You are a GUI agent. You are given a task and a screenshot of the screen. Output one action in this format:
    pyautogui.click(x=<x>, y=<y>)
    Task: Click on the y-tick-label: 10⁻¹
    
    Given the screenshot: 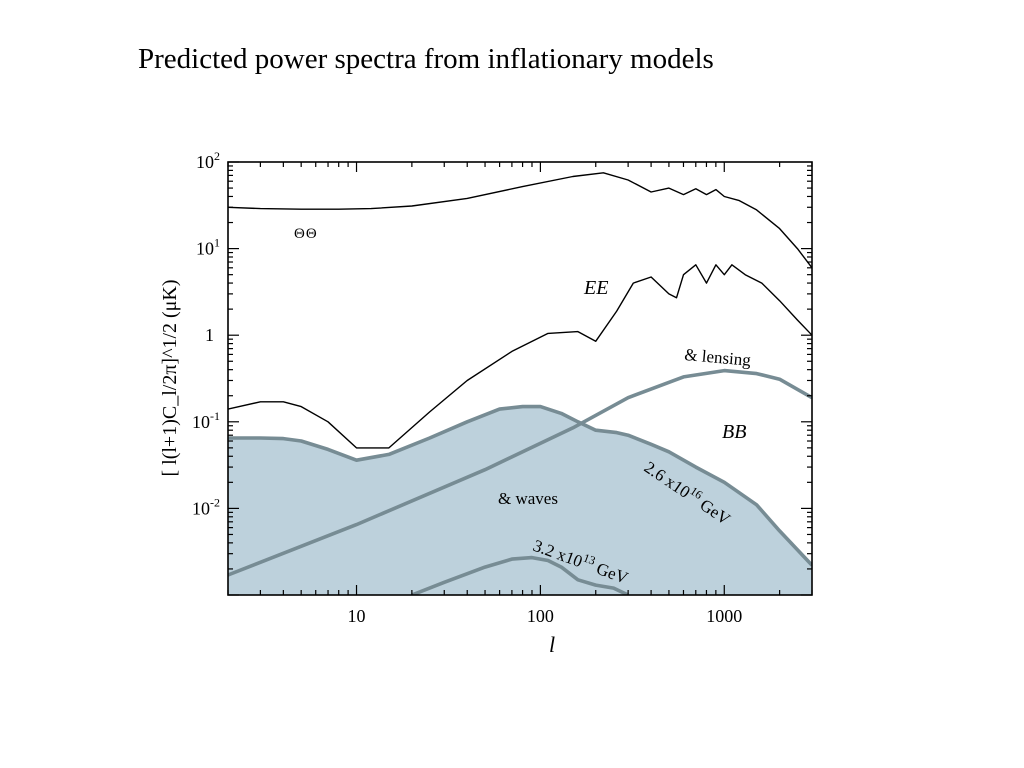 What is the action you would take?
    pyautogui.click(x=206, y=420)
    